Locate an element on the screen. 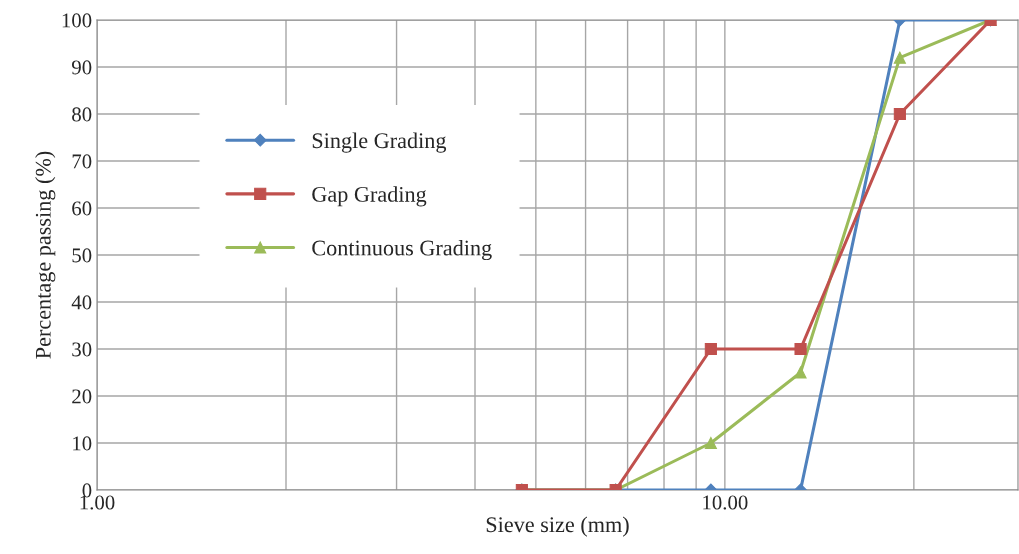 The image size is (1019, 554). x-axis-title: Sieve size (mm) is located at coordinates (557, 526).